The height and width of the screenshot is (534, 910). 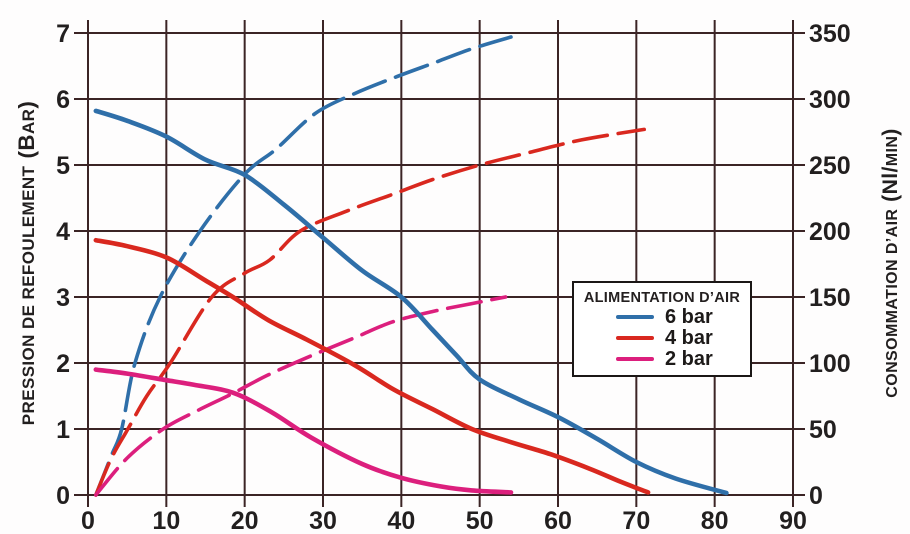 What do you see at coordinates (26, 146) in the screenshot?
I see `y-left-unit-prefix: (B` at bounding box center [26, 146].